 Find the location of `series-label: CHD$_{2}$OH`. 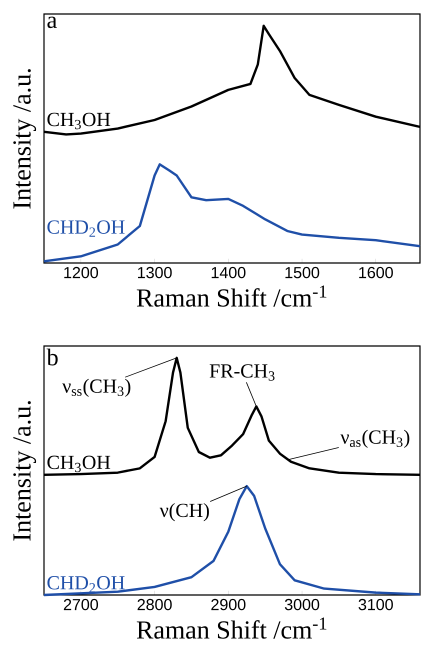

series-label: CHD$_{2}$OH is located at coordinates (86, 228).